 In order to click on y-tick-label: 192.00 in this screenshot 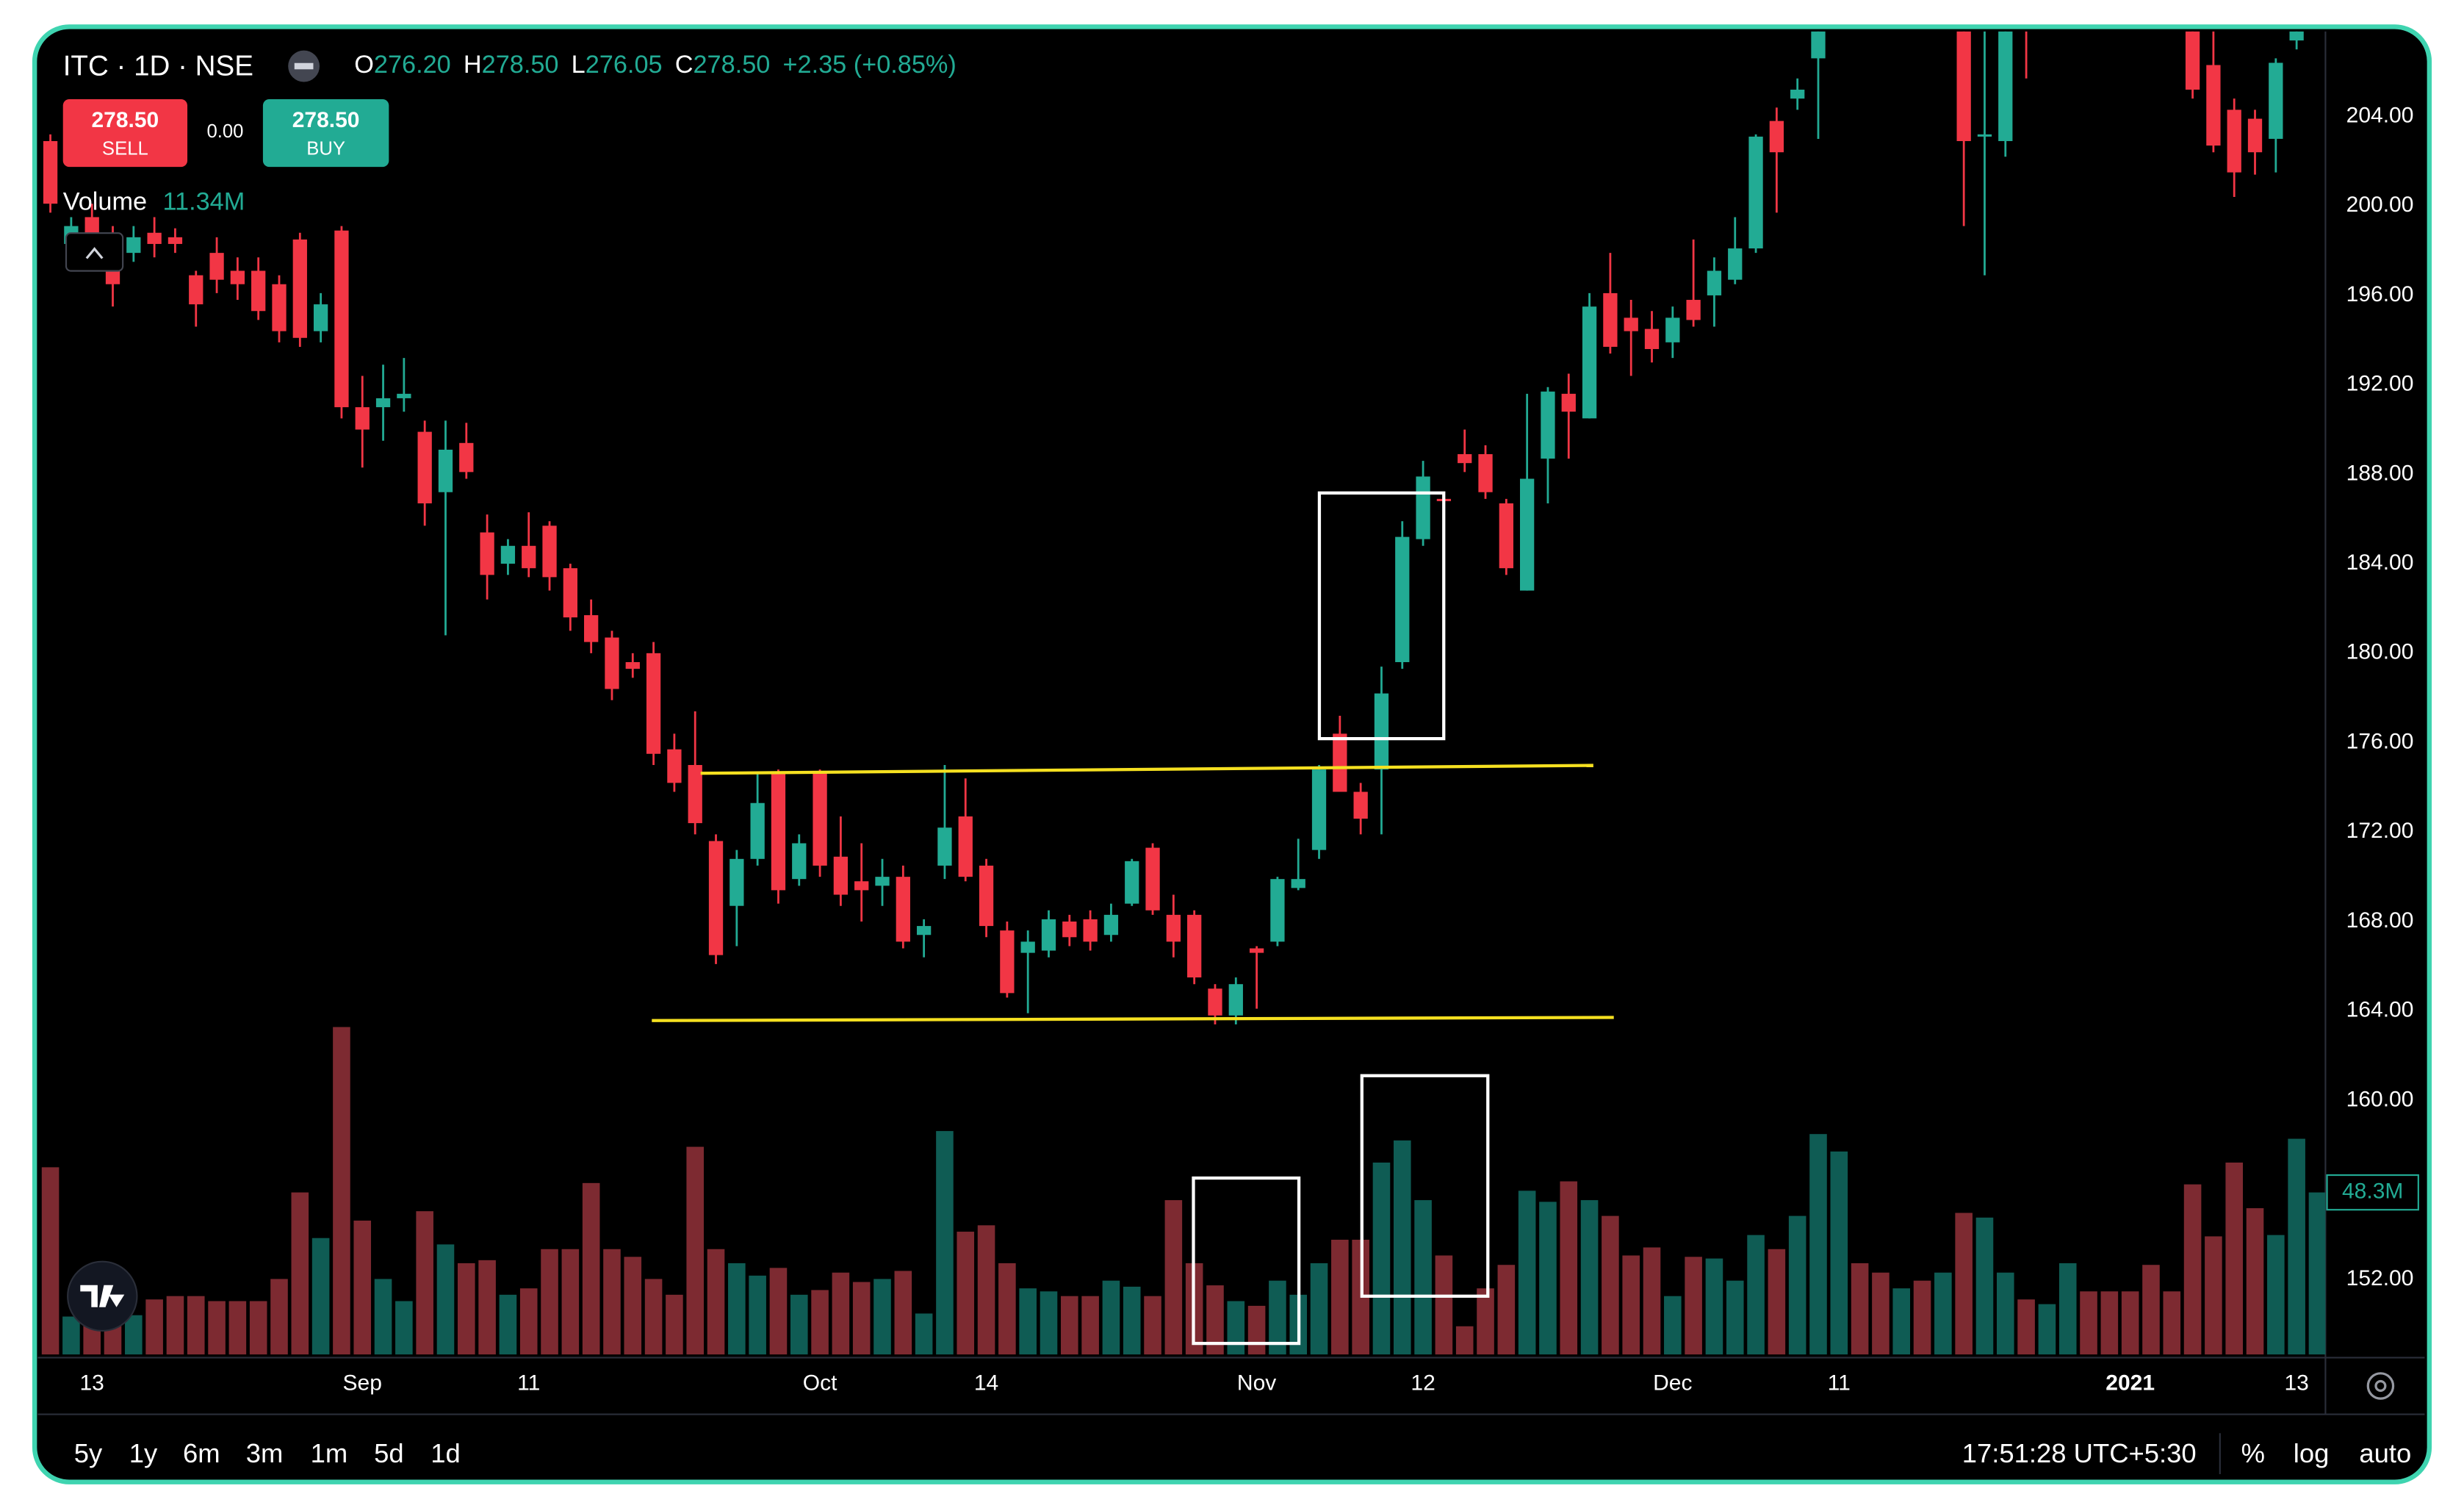, I will do `click(2380, 384)`.